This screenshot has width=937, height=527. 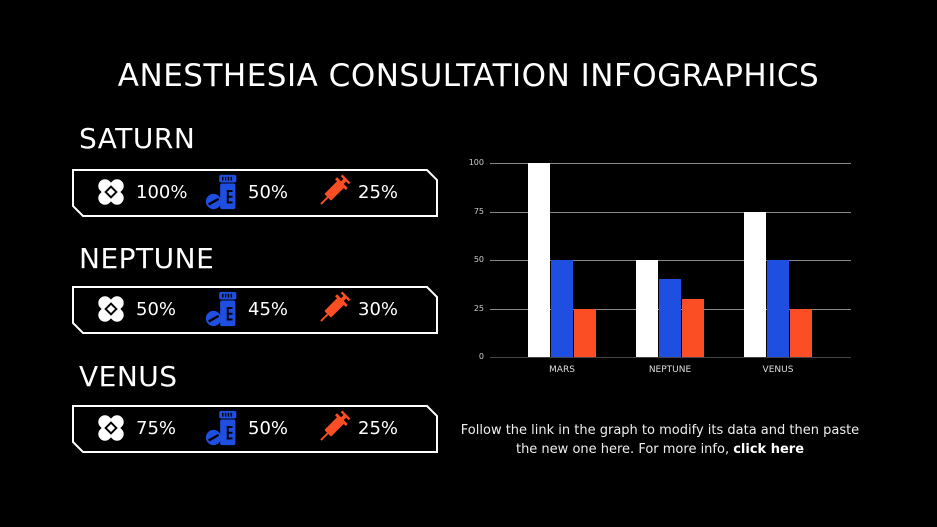 I want to click on stat-syringe: 30%, so click(x=356, y=308).